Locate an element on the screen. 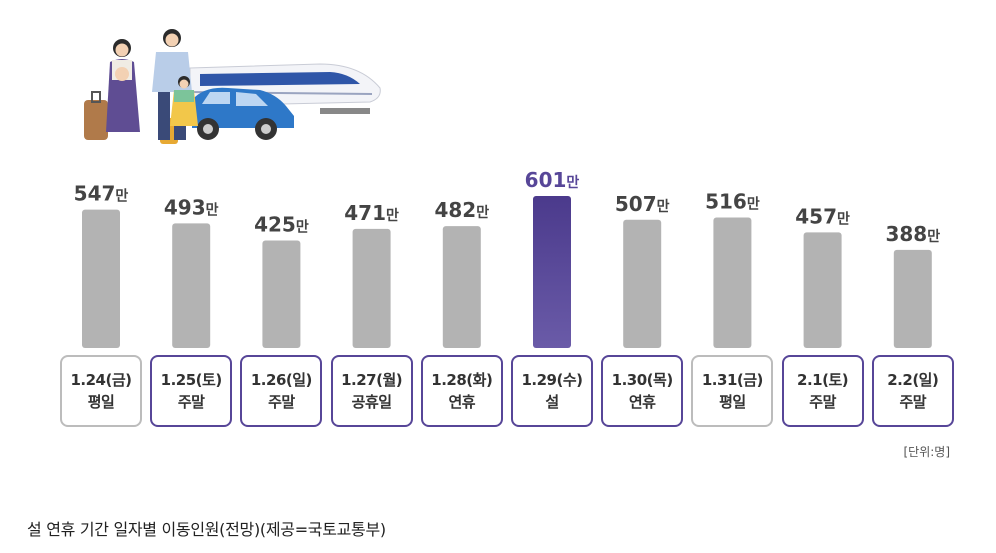  category-box: 2.2(일) 주말 is located at coordinates (912, 391).